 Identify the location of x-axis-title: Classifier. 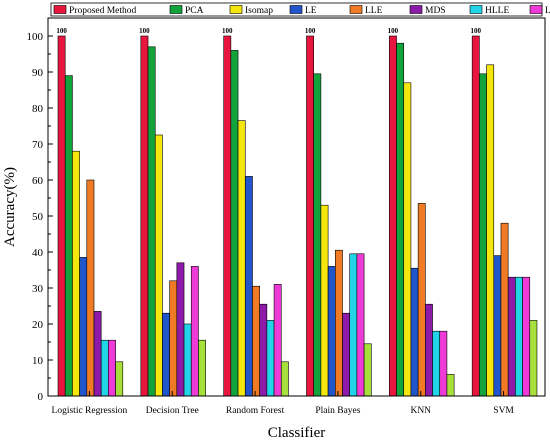
(297, 433).